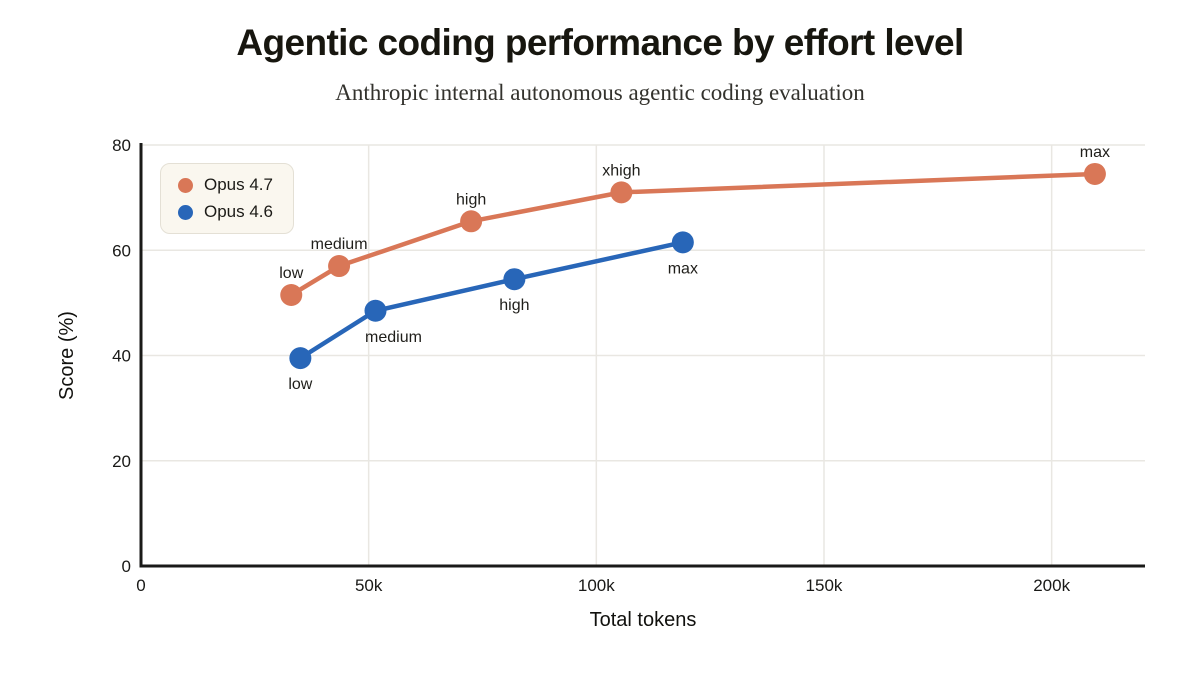 The image size is (1200, 675). What do you see at coordinates (596, 585) in the screenshot?
I see `x-tick-label: 100k` at bounding box center [596, 585].